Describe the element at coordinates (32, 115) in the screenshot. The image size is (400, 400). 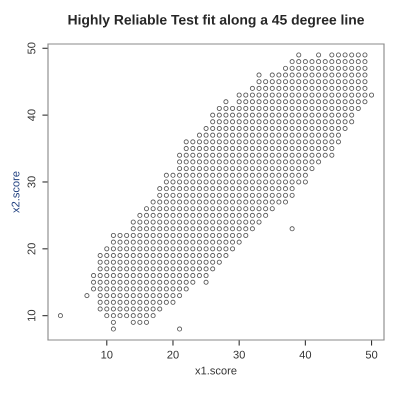
I see `y-tick-label: 40` at that location.